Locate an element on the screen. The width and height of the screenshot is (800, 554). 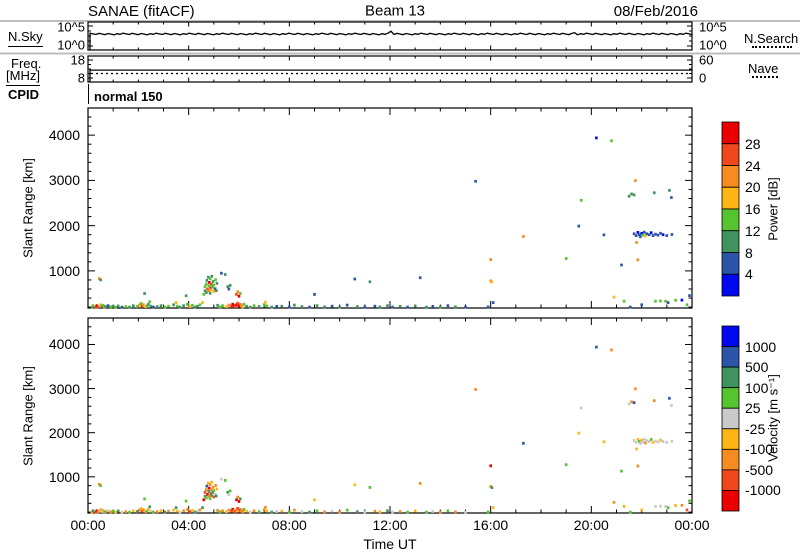
noise-panel is located at coordinates (390, 36).